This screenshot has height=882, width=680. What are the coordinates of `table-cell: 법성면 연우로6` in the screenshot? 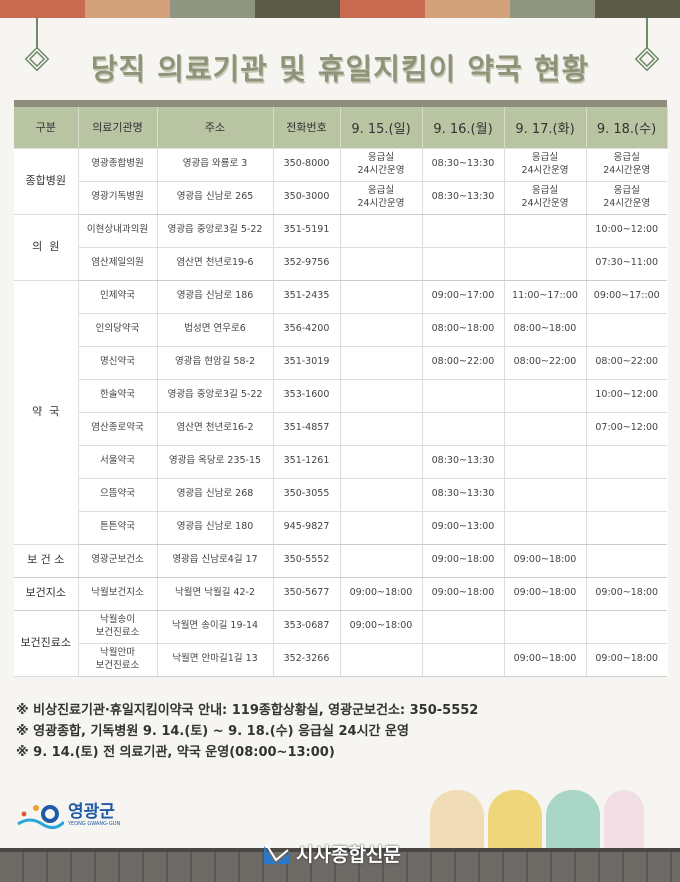 It's located at (215, 329).